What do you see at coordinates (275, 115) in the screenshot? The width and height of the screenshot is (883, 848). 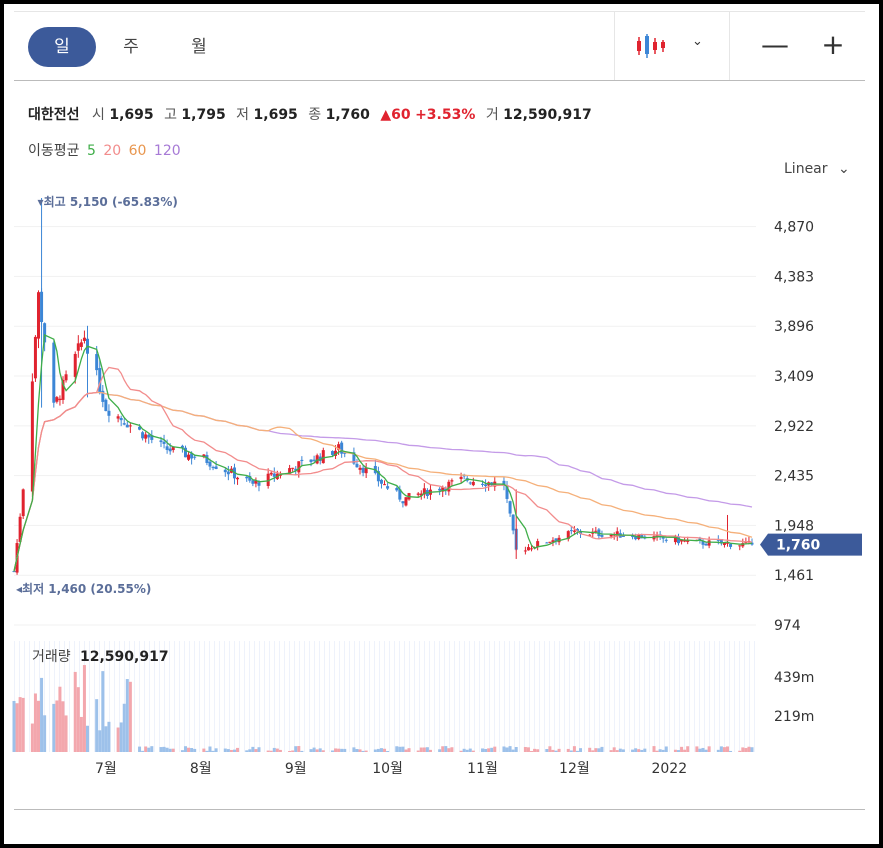 I see `low-value: 1,695` at bounding box center [275, 115].